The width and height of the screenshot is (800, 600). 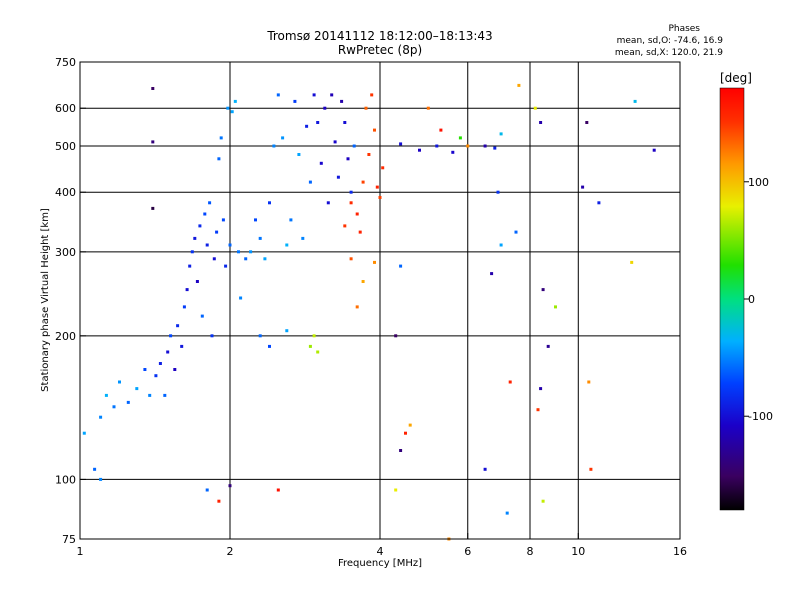 I want to click on x-tick-label: 8, so click(x=530, y=551).